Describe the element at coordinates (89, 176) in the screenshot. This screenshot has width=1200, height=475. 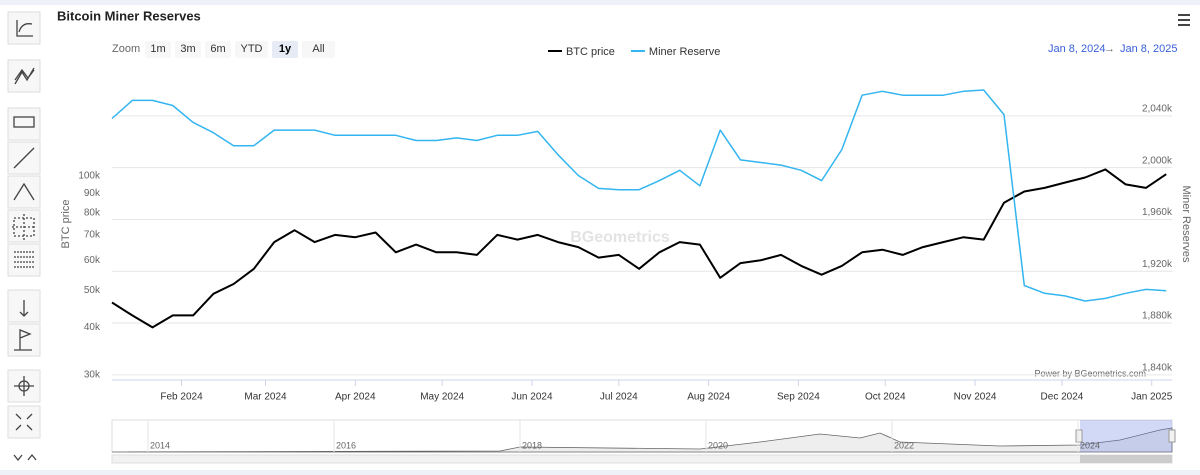
I see `y-tick-label: 100k` at that location.